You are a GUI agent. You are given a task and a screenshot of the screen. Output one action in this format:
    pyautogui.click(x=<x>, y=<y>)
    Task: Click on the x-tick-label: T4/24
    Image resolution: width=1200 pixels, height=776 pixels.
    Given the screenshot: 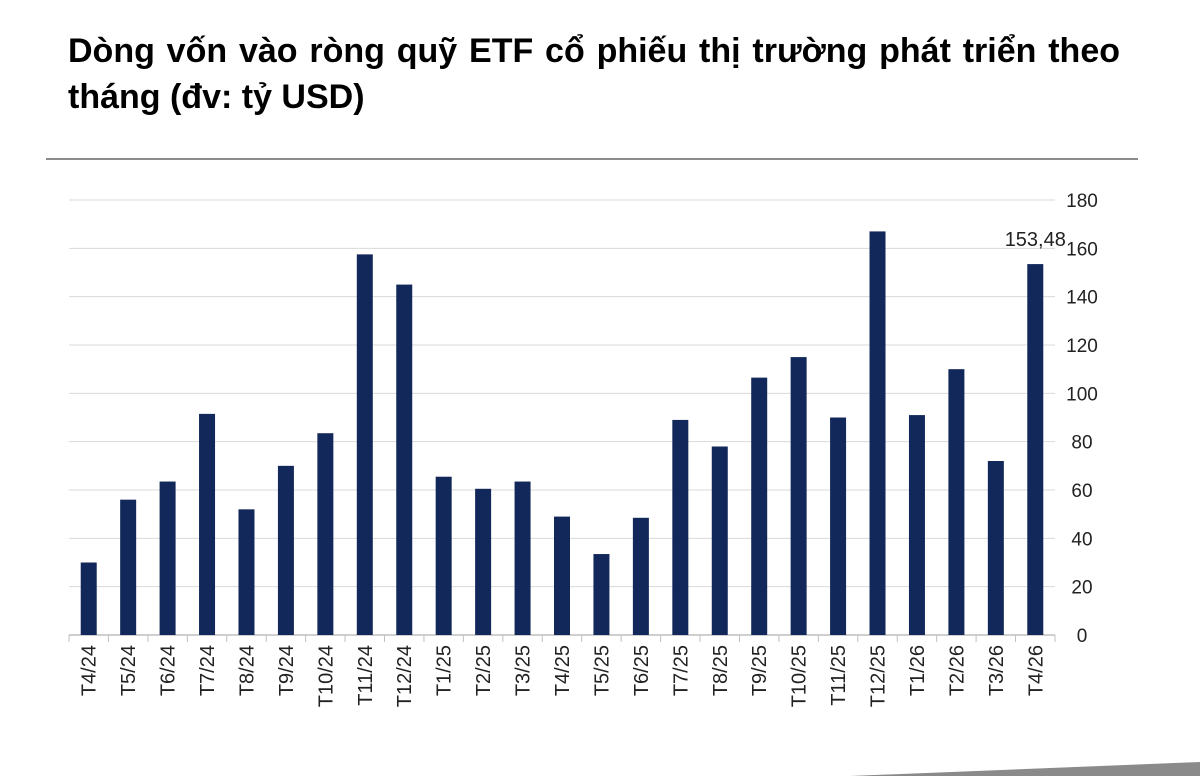 What is the action you would take?
    pyautogui.click(x=90, y=670)
    